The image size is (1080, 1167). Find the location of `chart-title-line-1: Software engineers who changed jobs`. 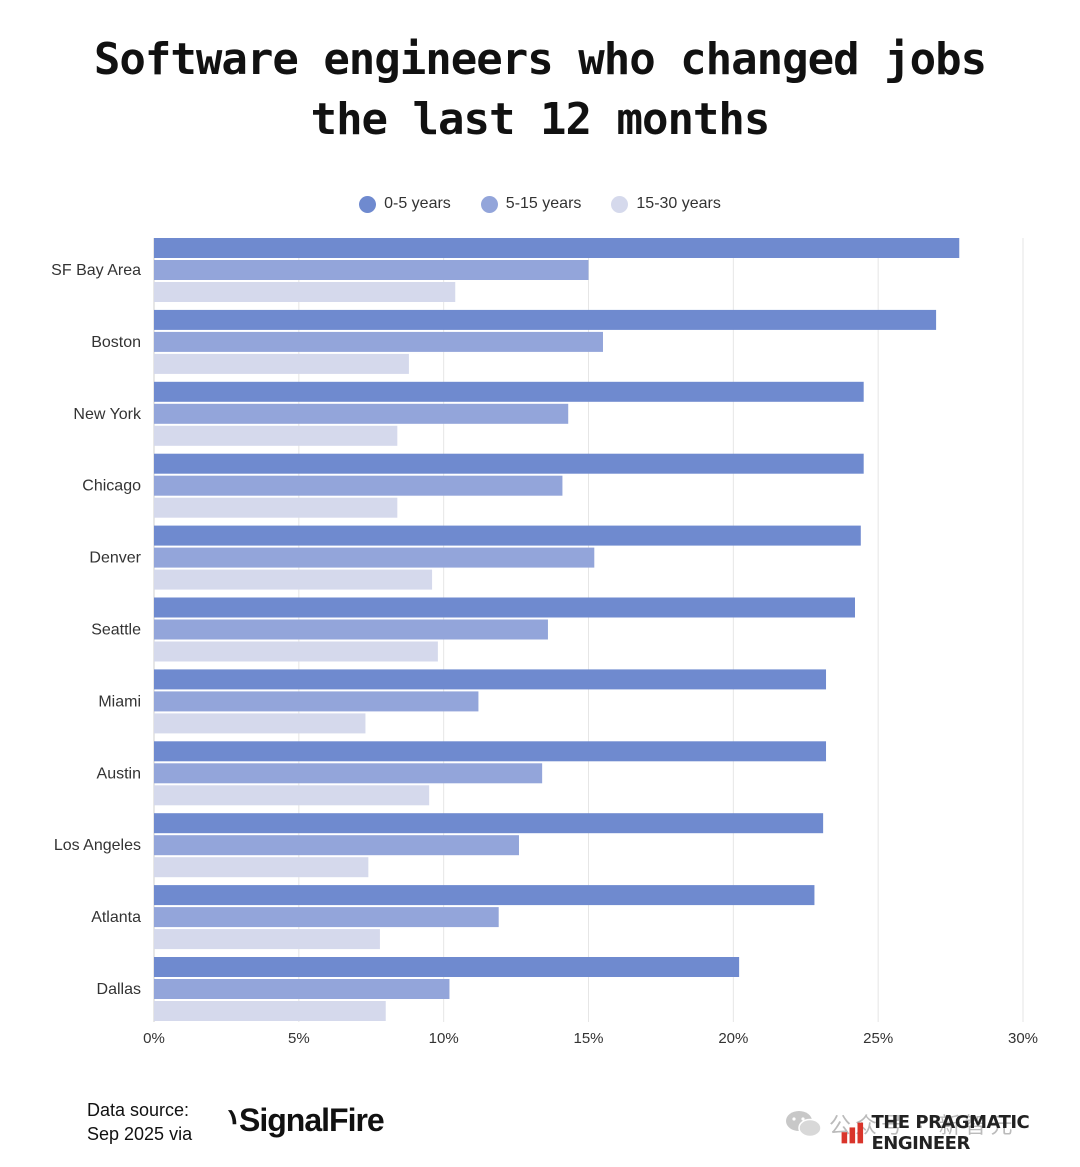

chart-title-line-1: Software engineers who changed jobs is located at coordinates (540, 59).